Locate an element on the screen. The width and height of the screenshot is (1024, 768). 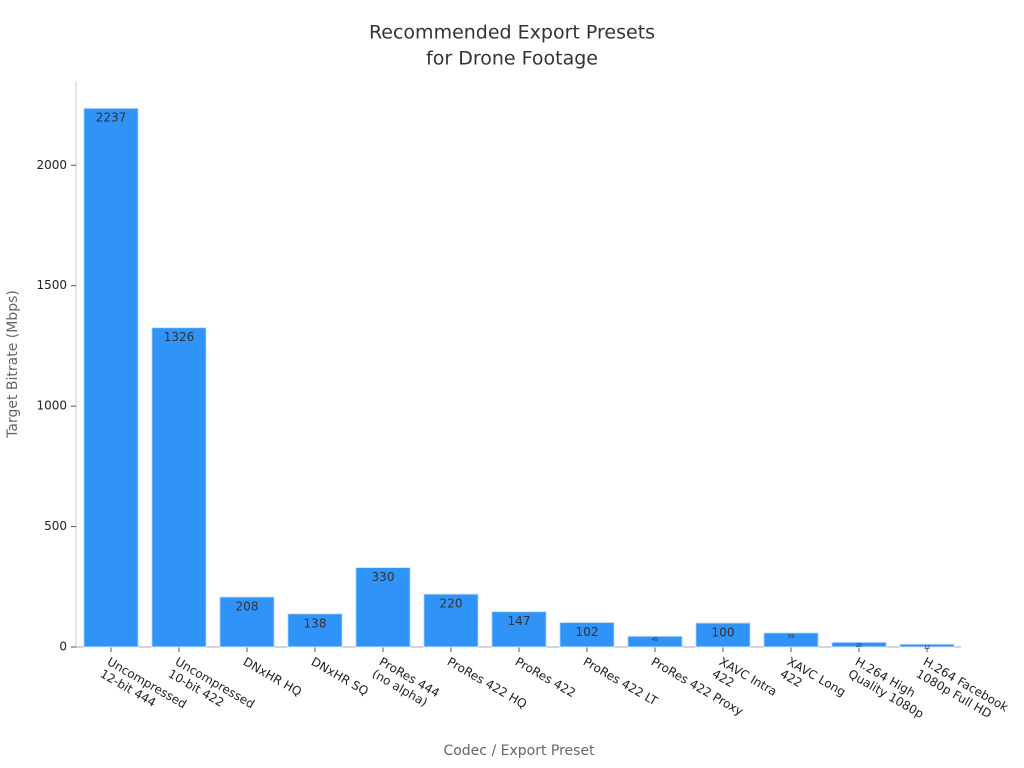
value-label: 20 is located at coordinates (859, 646).